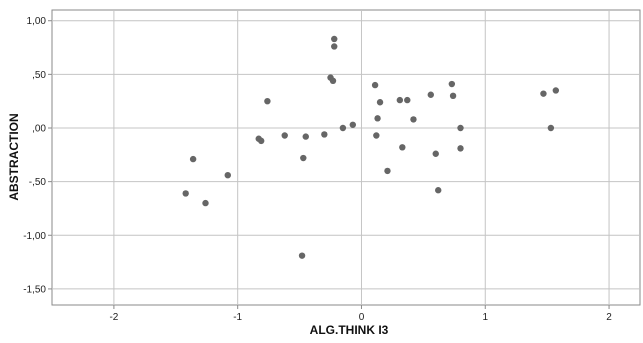 The height and width of the screenshot is (343, 643). I want to click on y-axis-title: ABSTRACTION, so click(14, 156).